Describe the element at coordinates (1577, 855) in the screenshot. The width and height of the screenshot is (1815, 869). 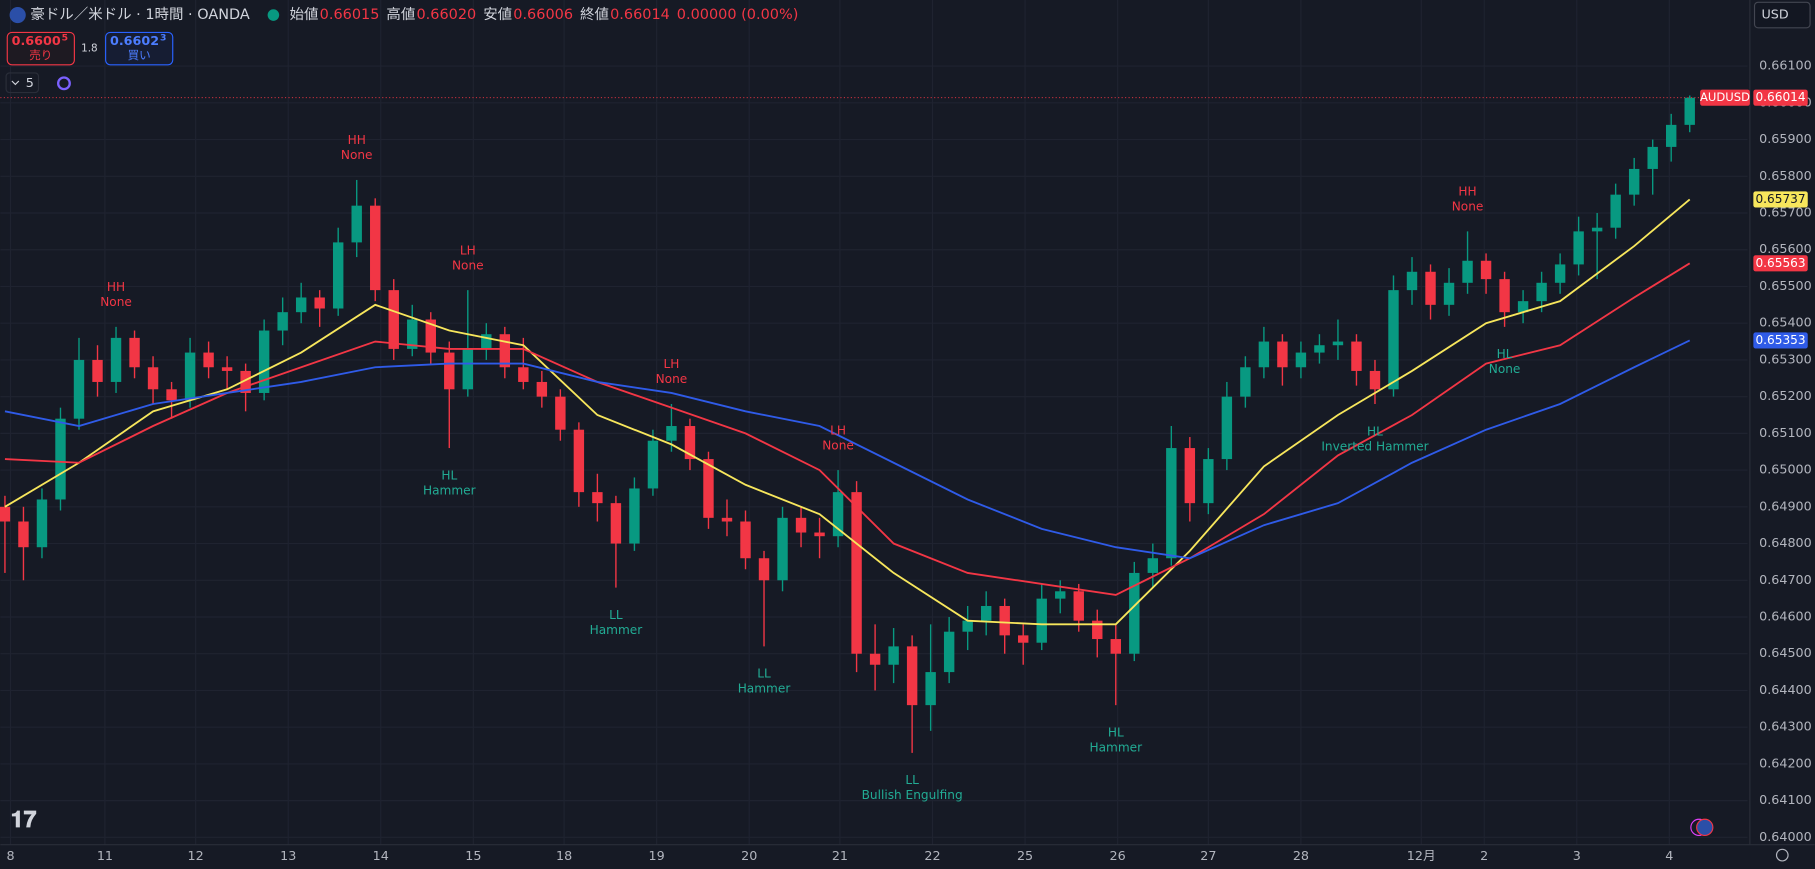
I see `x-tick-label: 3` at that location.